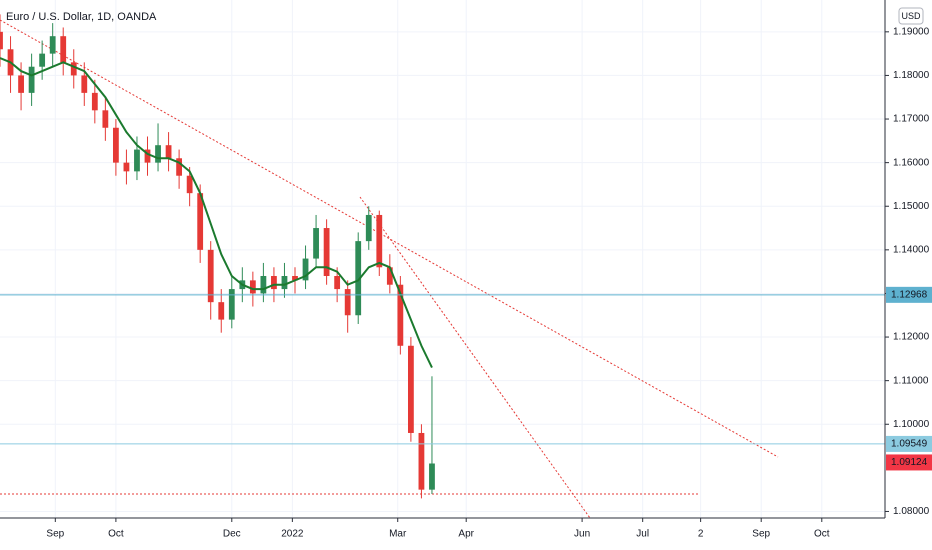 The height and width of the screenshot is (550, 932). I want to click on x-tick-label: Jul, so click(642, 534).